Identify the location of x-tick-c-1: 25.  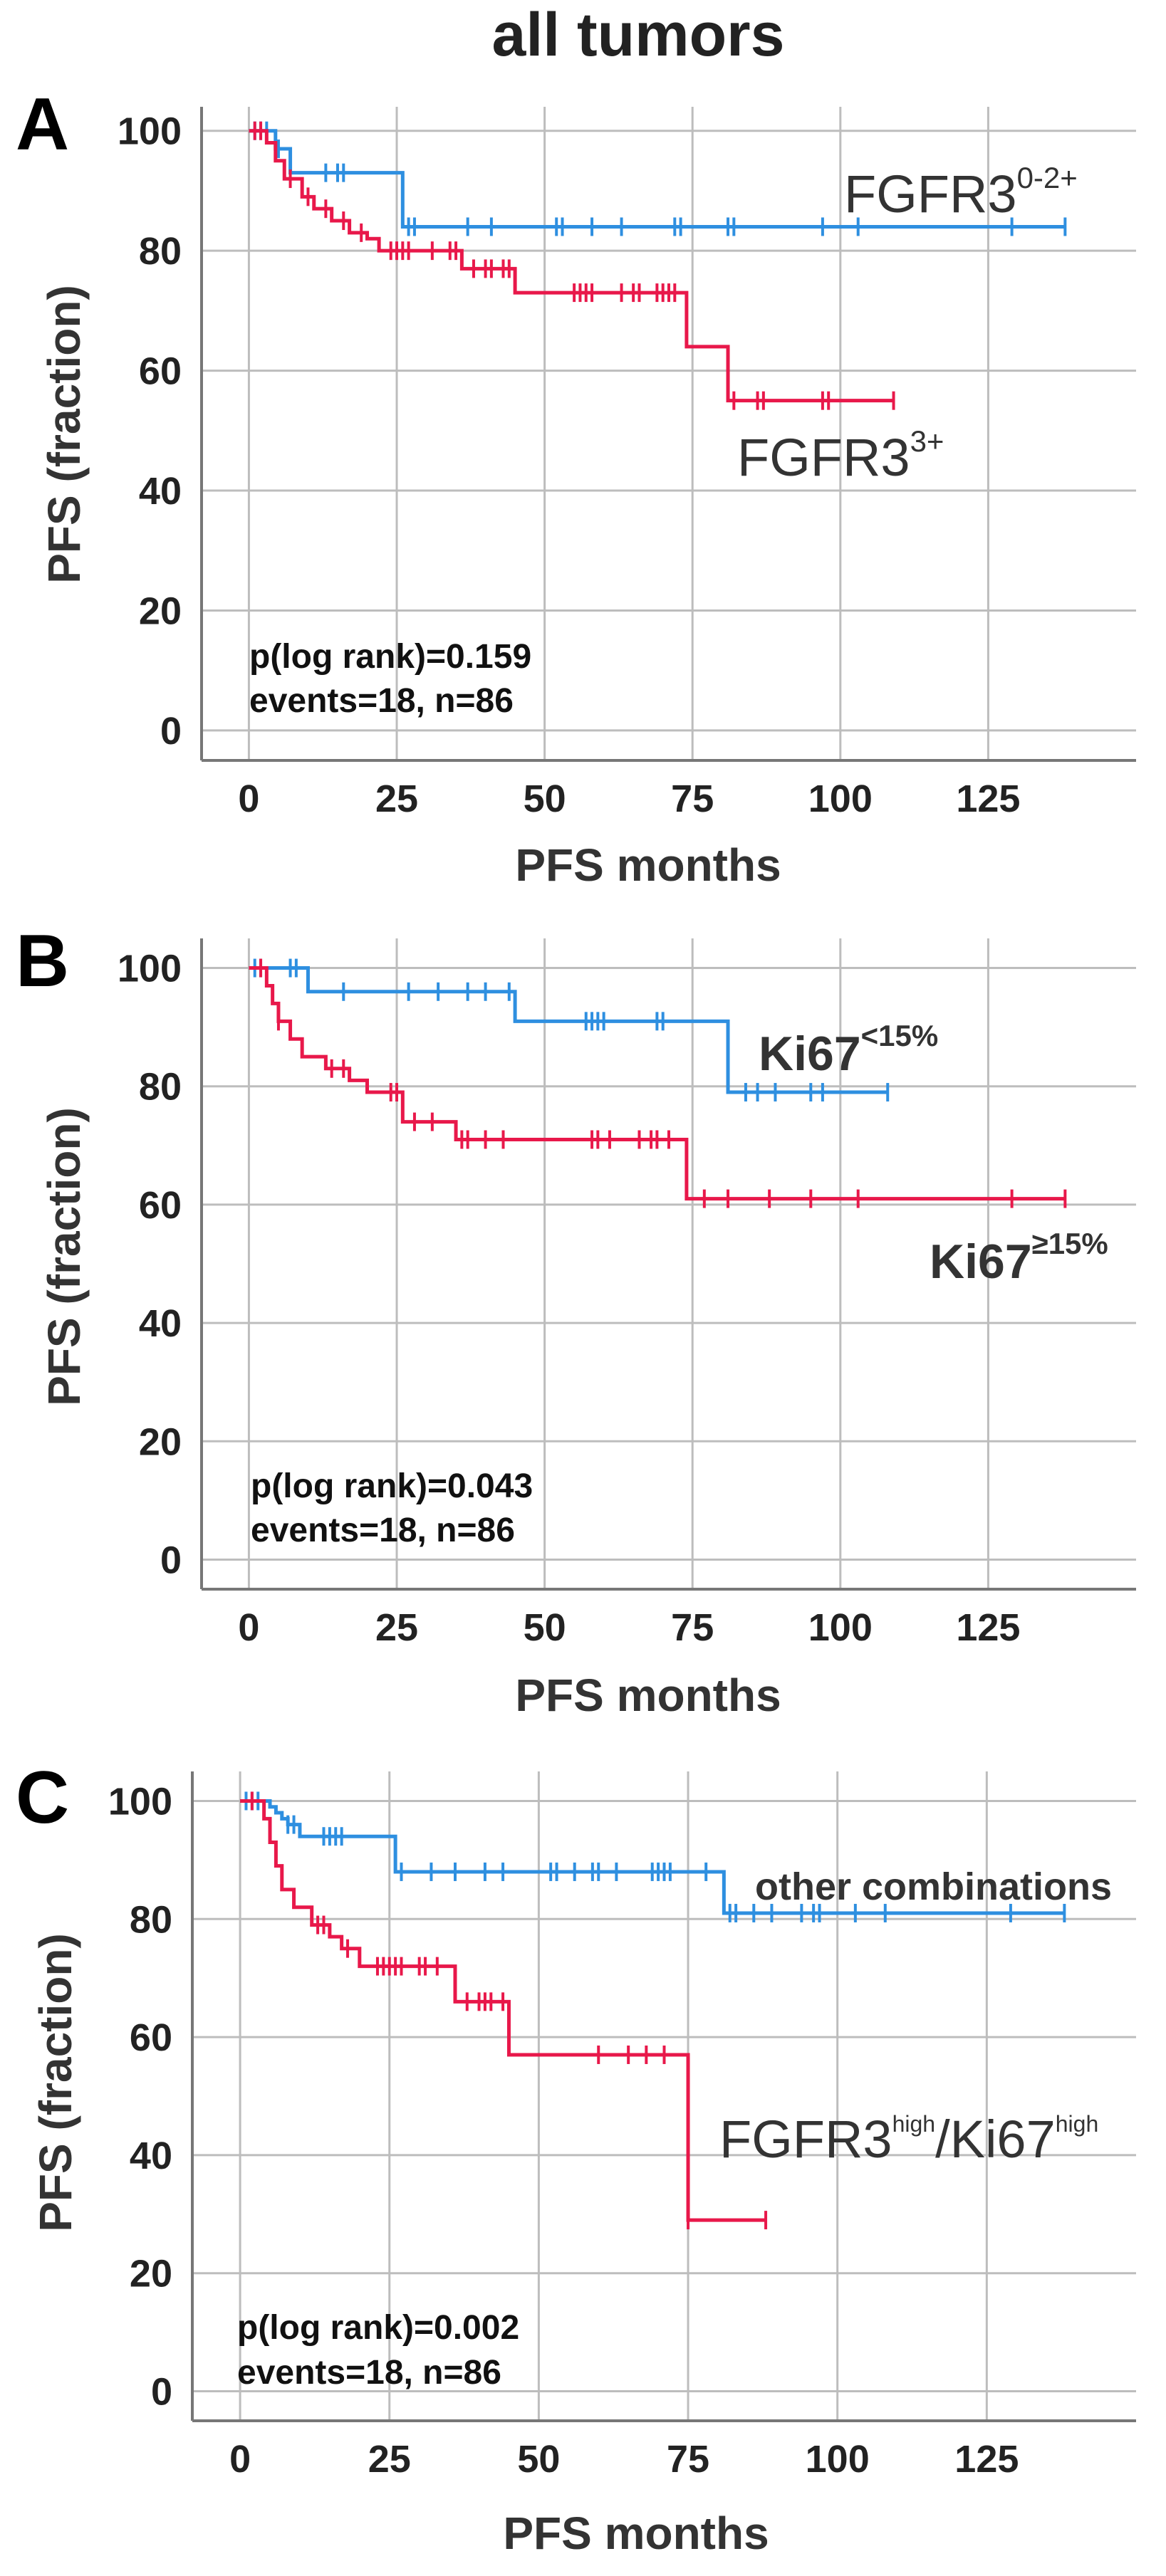
(390, 2459).